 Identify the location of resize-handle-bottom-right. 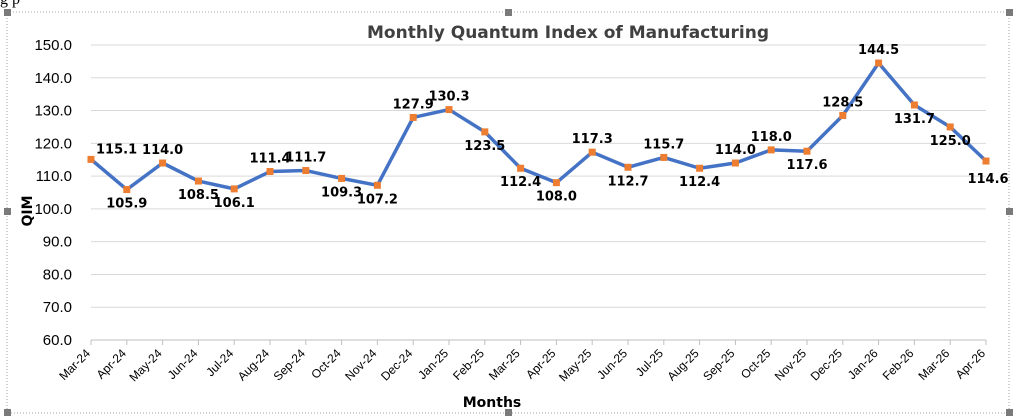
(1009, 412).